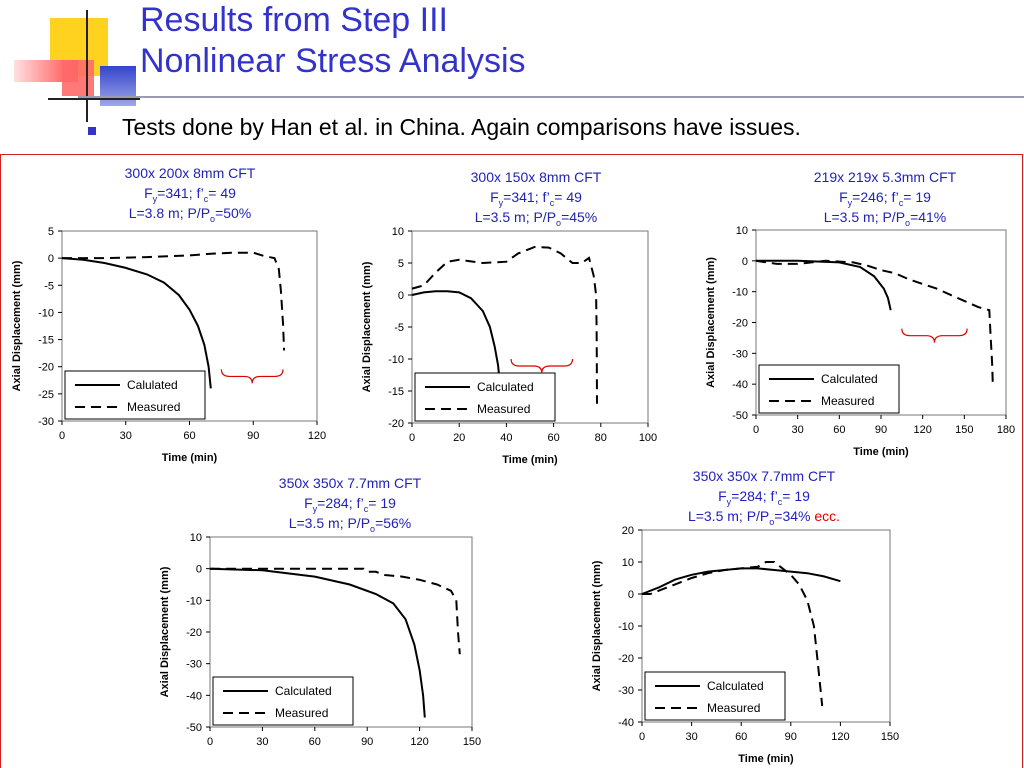 This screenshot has width=1024, height=768. I want to click on x-tick-label: 40, so click(506, 438).